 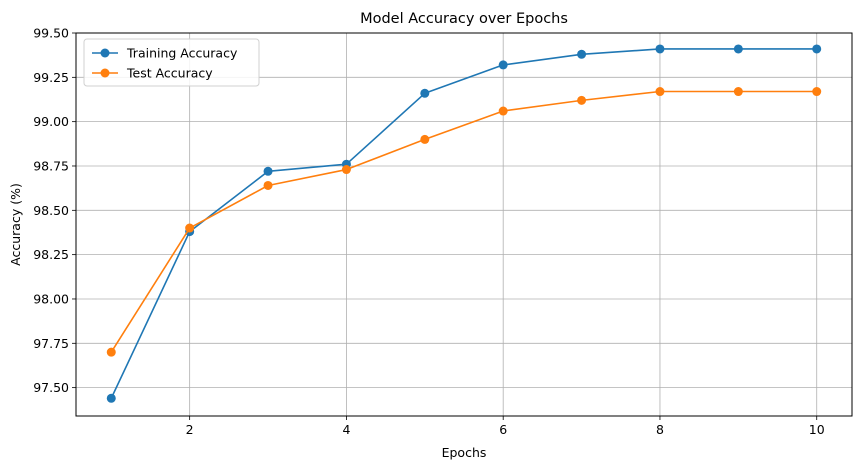 I want to click on y-tick-label: 97.50, so click(x=51, y=387).